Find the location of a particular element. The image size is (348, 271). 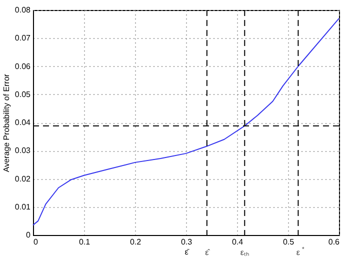

y-tick-label: 0.04 is located at coordinates (23, 122).